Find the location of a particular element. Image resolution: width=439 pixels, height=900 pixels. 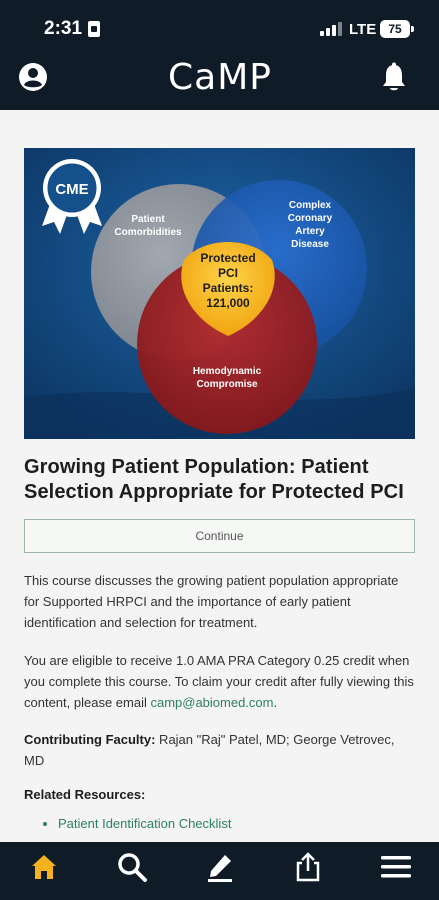

venn-center-protected-pci is located at coordinates (228, 289).